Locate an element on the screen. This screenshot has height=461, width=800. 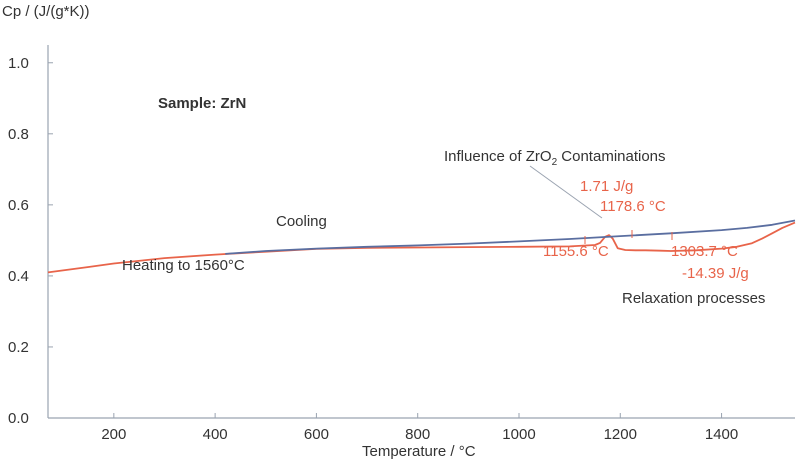
x-axis-title: Temperature / °C is located at coordinates (419, 451).